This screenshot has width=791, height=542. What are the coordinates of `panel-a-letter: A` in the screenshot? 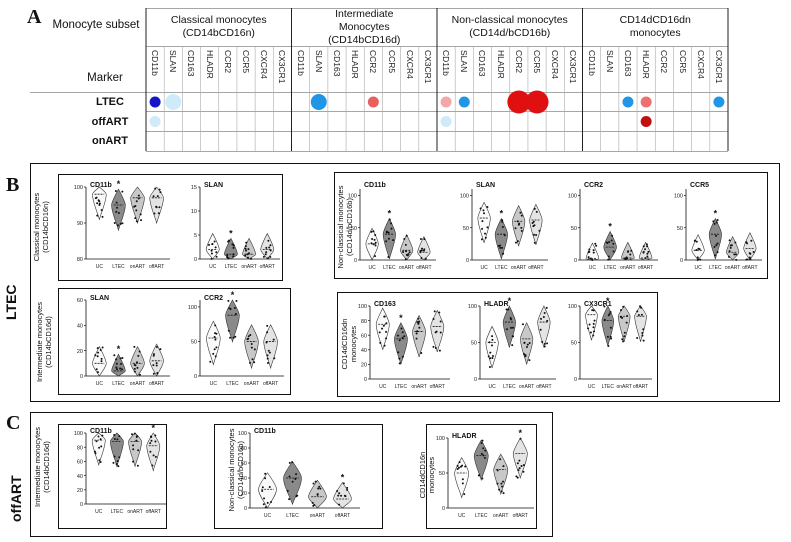 It's located at (34, 17).